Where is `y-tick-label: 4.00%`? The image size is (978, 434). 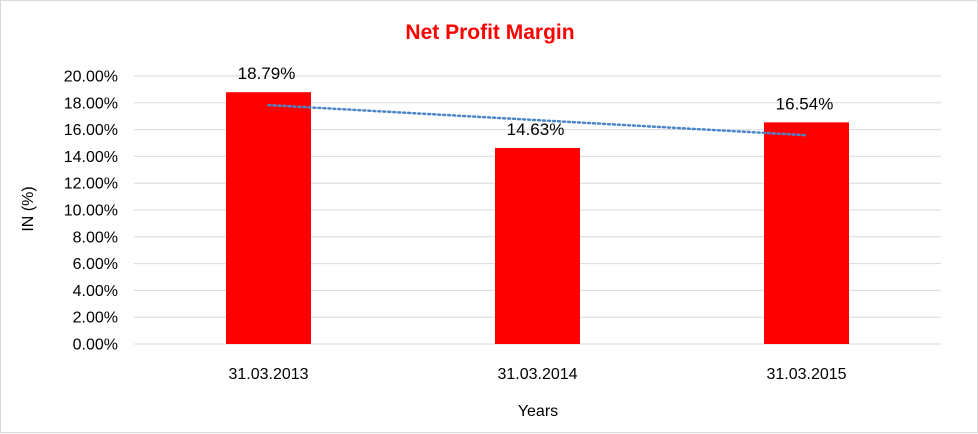 y-tick-label: 4.00% is located at coordinates (95, 291).